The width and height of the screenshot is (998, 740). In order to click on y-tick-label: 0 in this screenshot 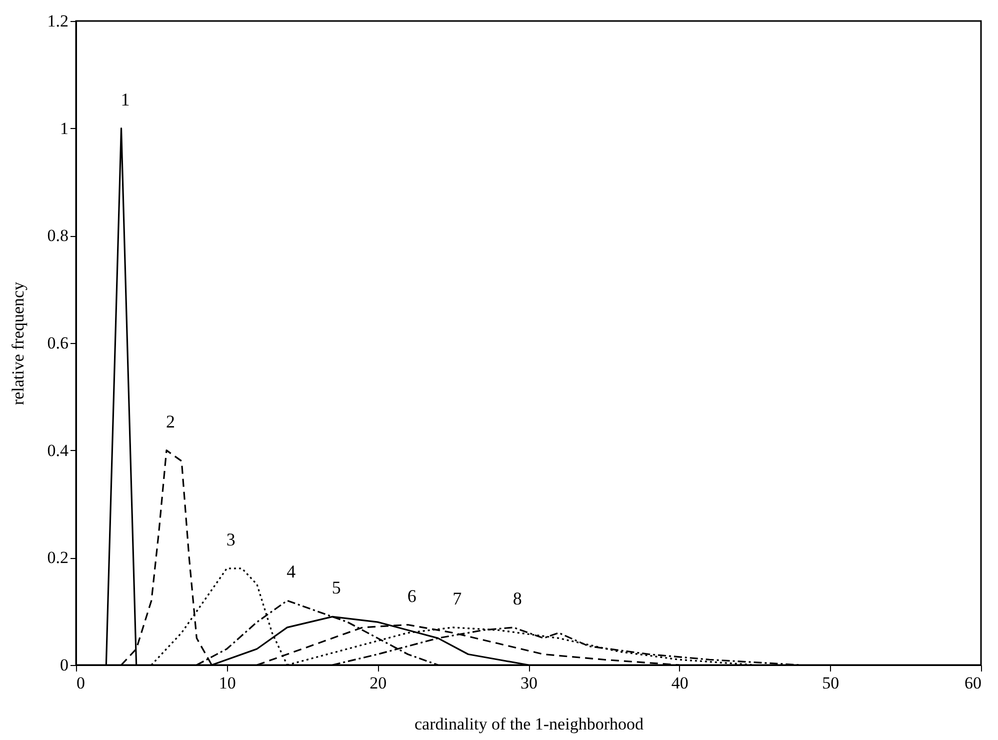, I will do `click(64, 665)`.